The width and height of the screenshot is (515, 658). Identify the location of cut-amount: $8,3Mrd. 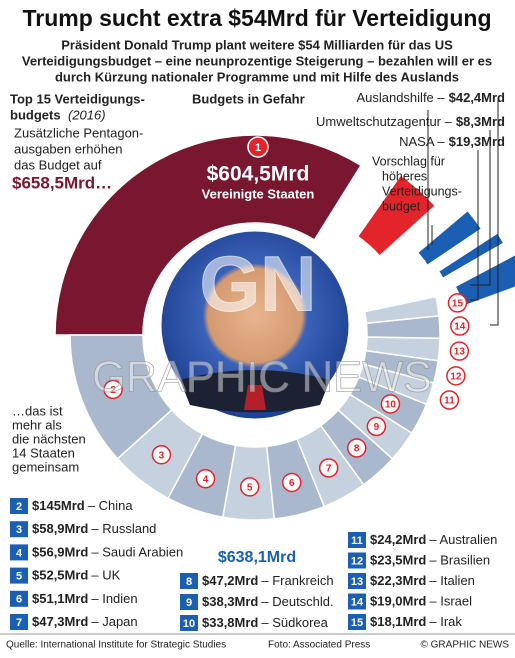
(480, 121).